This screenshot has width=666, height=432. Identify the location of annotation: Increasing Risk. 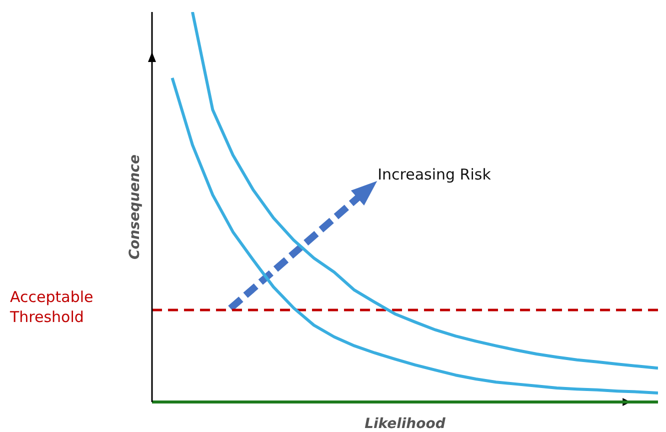
(435, 175).